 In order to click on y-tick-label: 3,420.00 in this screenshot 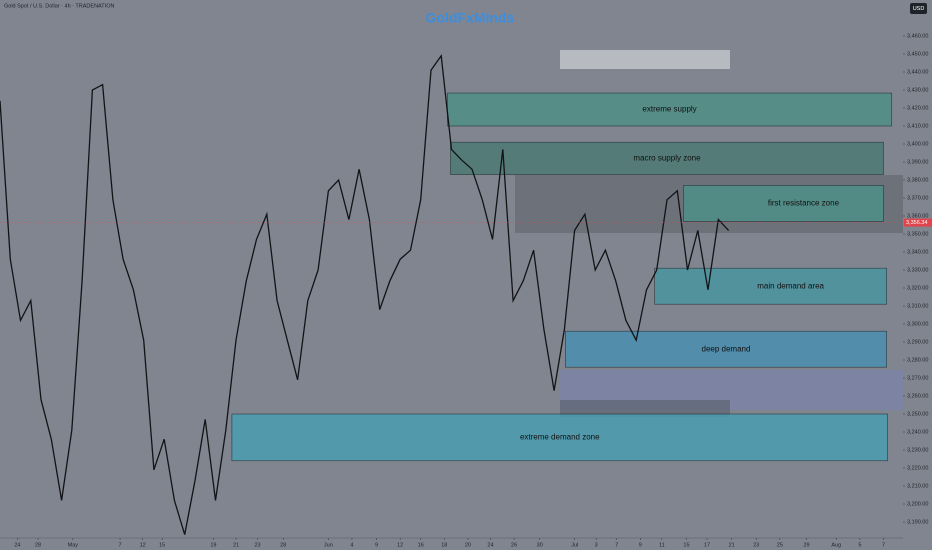, I will do `click(917, 108)`.